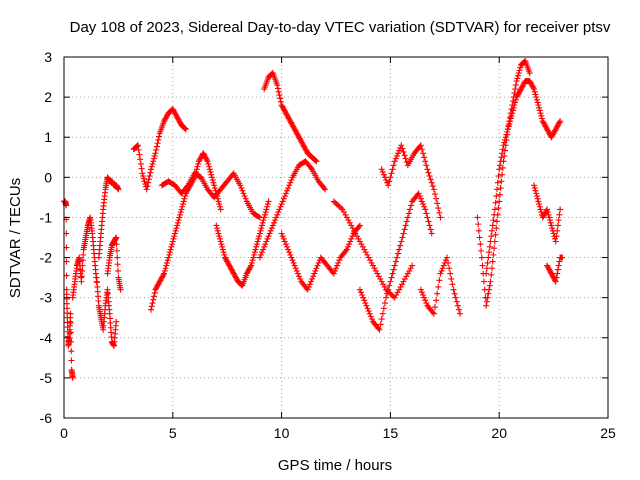  Describe the element at coordinates (282, 433) in the screenshot. I see `x-tick-label: 10` at that location.